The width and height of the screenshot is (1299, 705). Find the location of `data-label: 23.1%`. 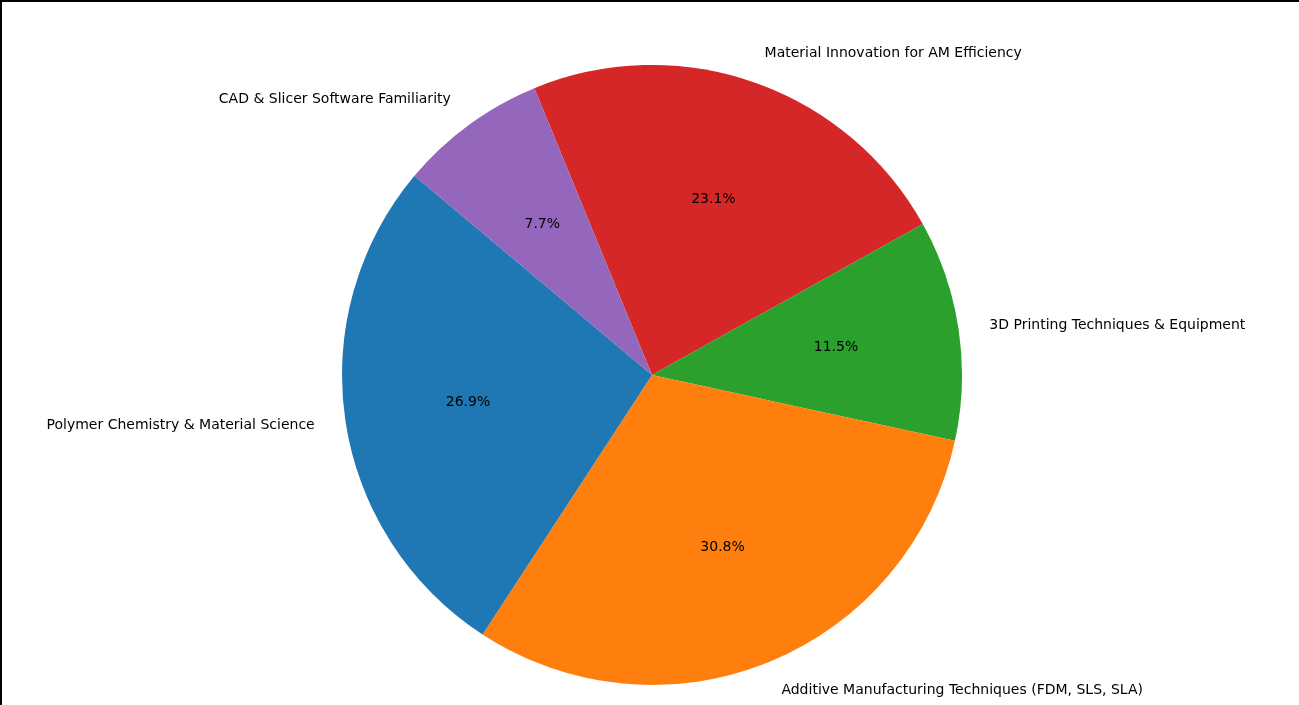

data-label: 23.1% is located at coordinates (713, 198).